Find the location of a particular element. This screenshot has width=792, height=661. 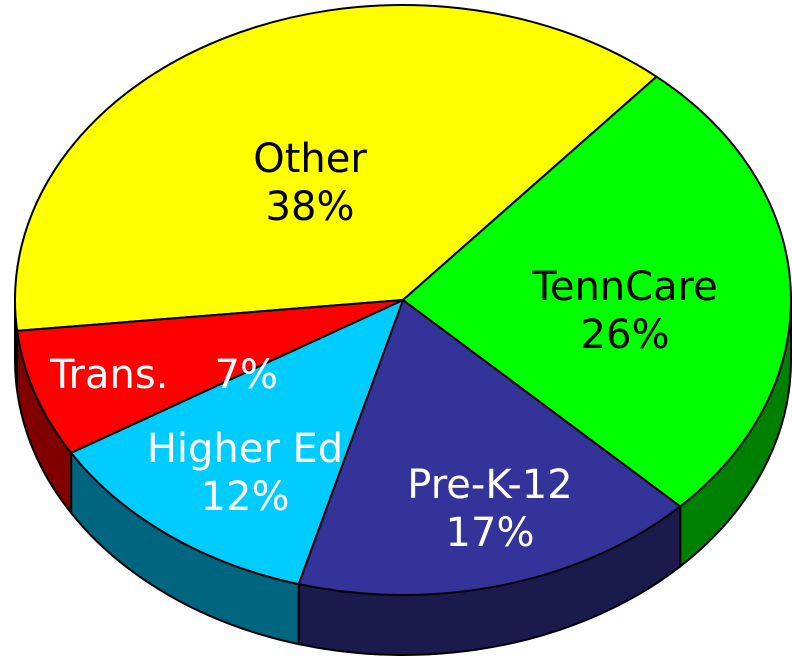

slice-value-label: 38% is located at coordinates (310, 207).